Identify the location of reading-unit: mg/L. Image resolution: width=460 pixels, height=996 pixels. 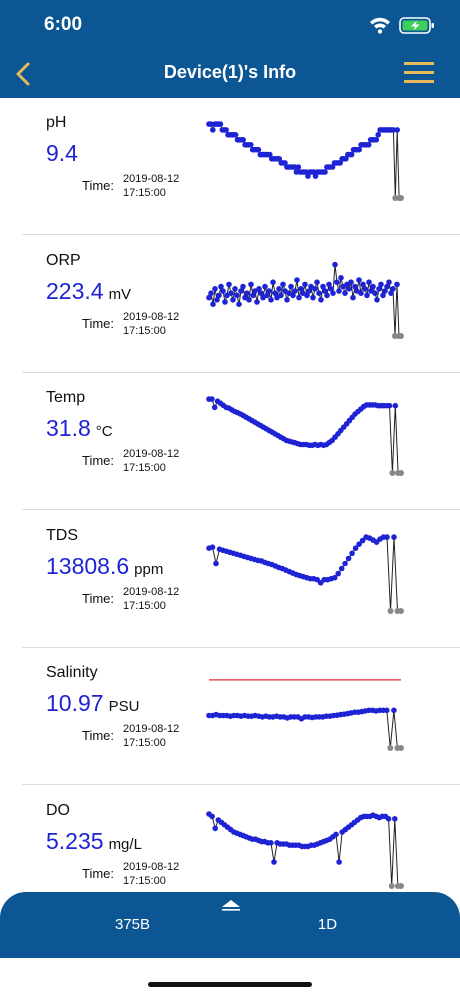
(125, 844).